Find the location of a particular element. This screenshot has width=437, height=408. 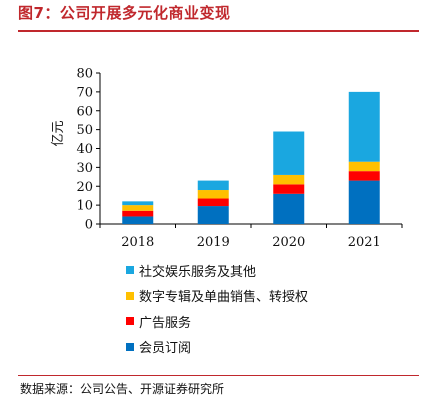

bar-segment-2020-s0 is located at coordinates (289, 208).